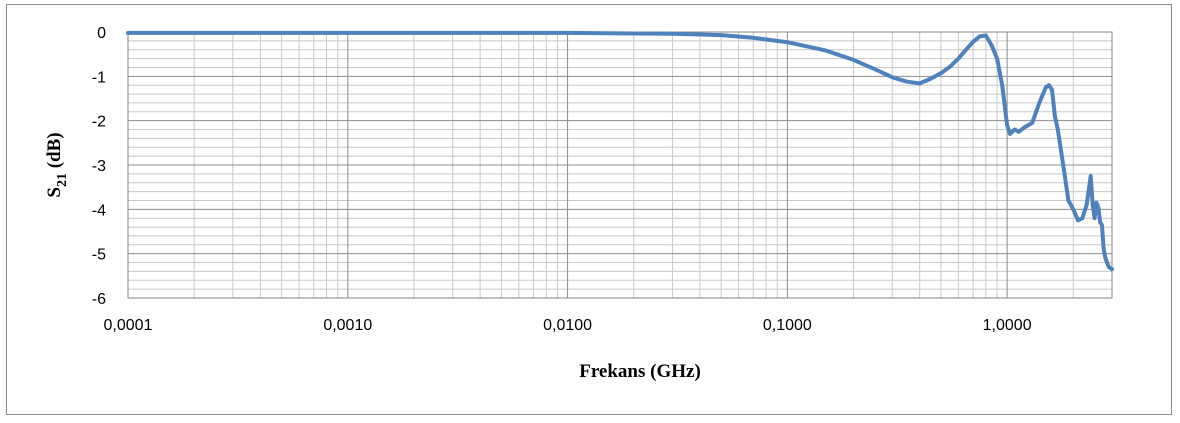 The height and width of the screenshot is (423, 1180). What do you see at coordinates (1007, 325) in the screenshot?
I see `x-tick-label: 1,0000` at bounding box center [1007, 325].